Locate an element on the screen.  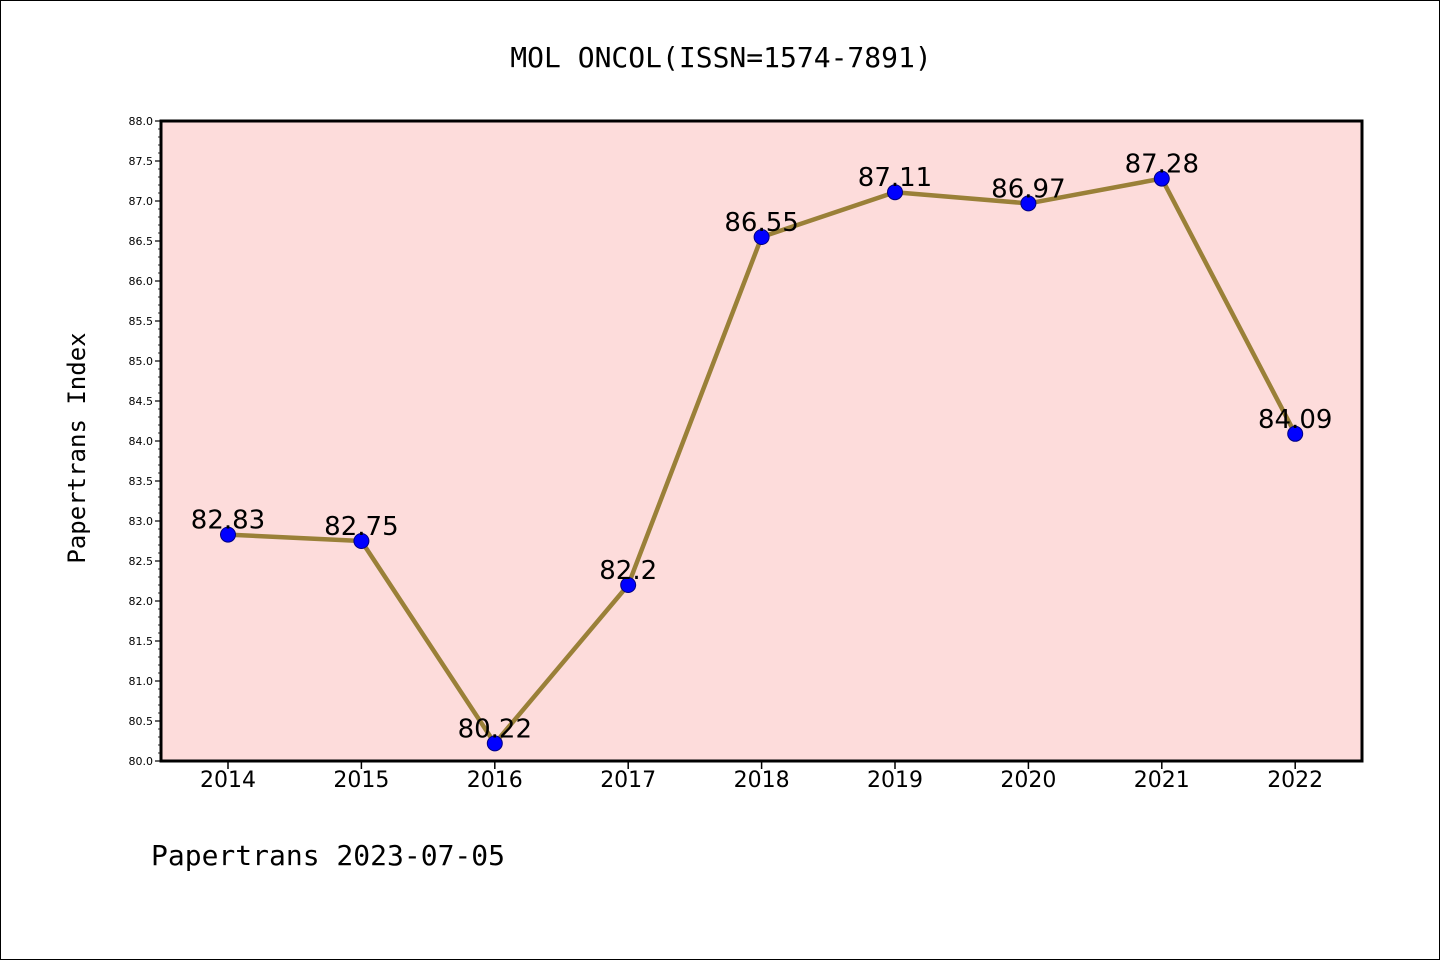
y-tick-label: 88.0 is located at coordinates (141, 121).